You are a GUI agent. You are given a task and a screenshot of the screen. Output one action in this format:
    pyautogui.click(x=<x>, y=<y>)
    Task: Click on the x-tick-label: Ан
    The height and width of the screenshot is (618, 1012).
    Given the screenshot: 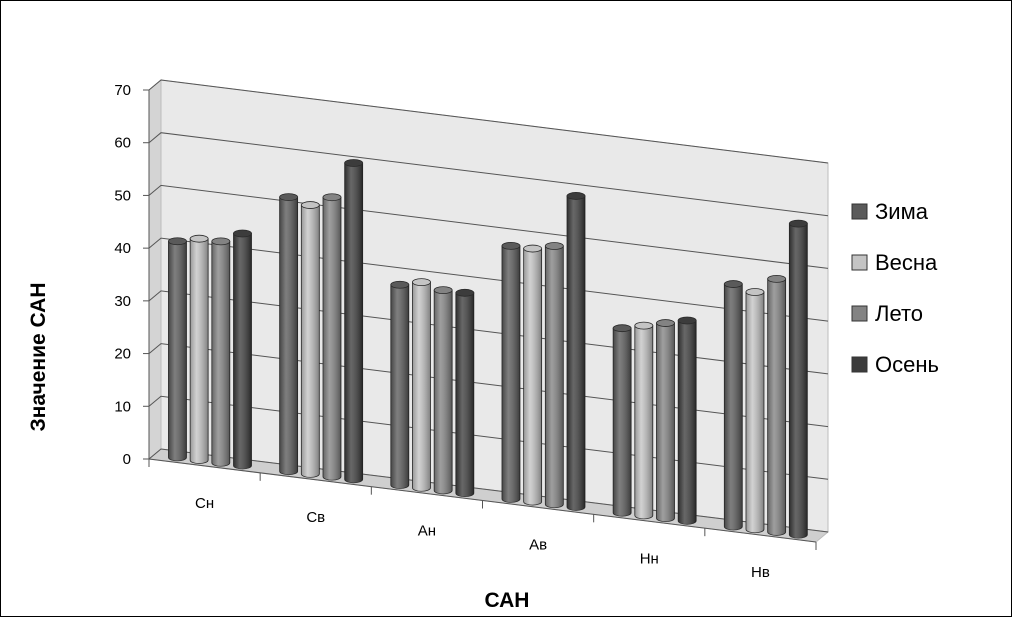 What is the action you would take?
    pyautogui.click(x=427, y=531)
    